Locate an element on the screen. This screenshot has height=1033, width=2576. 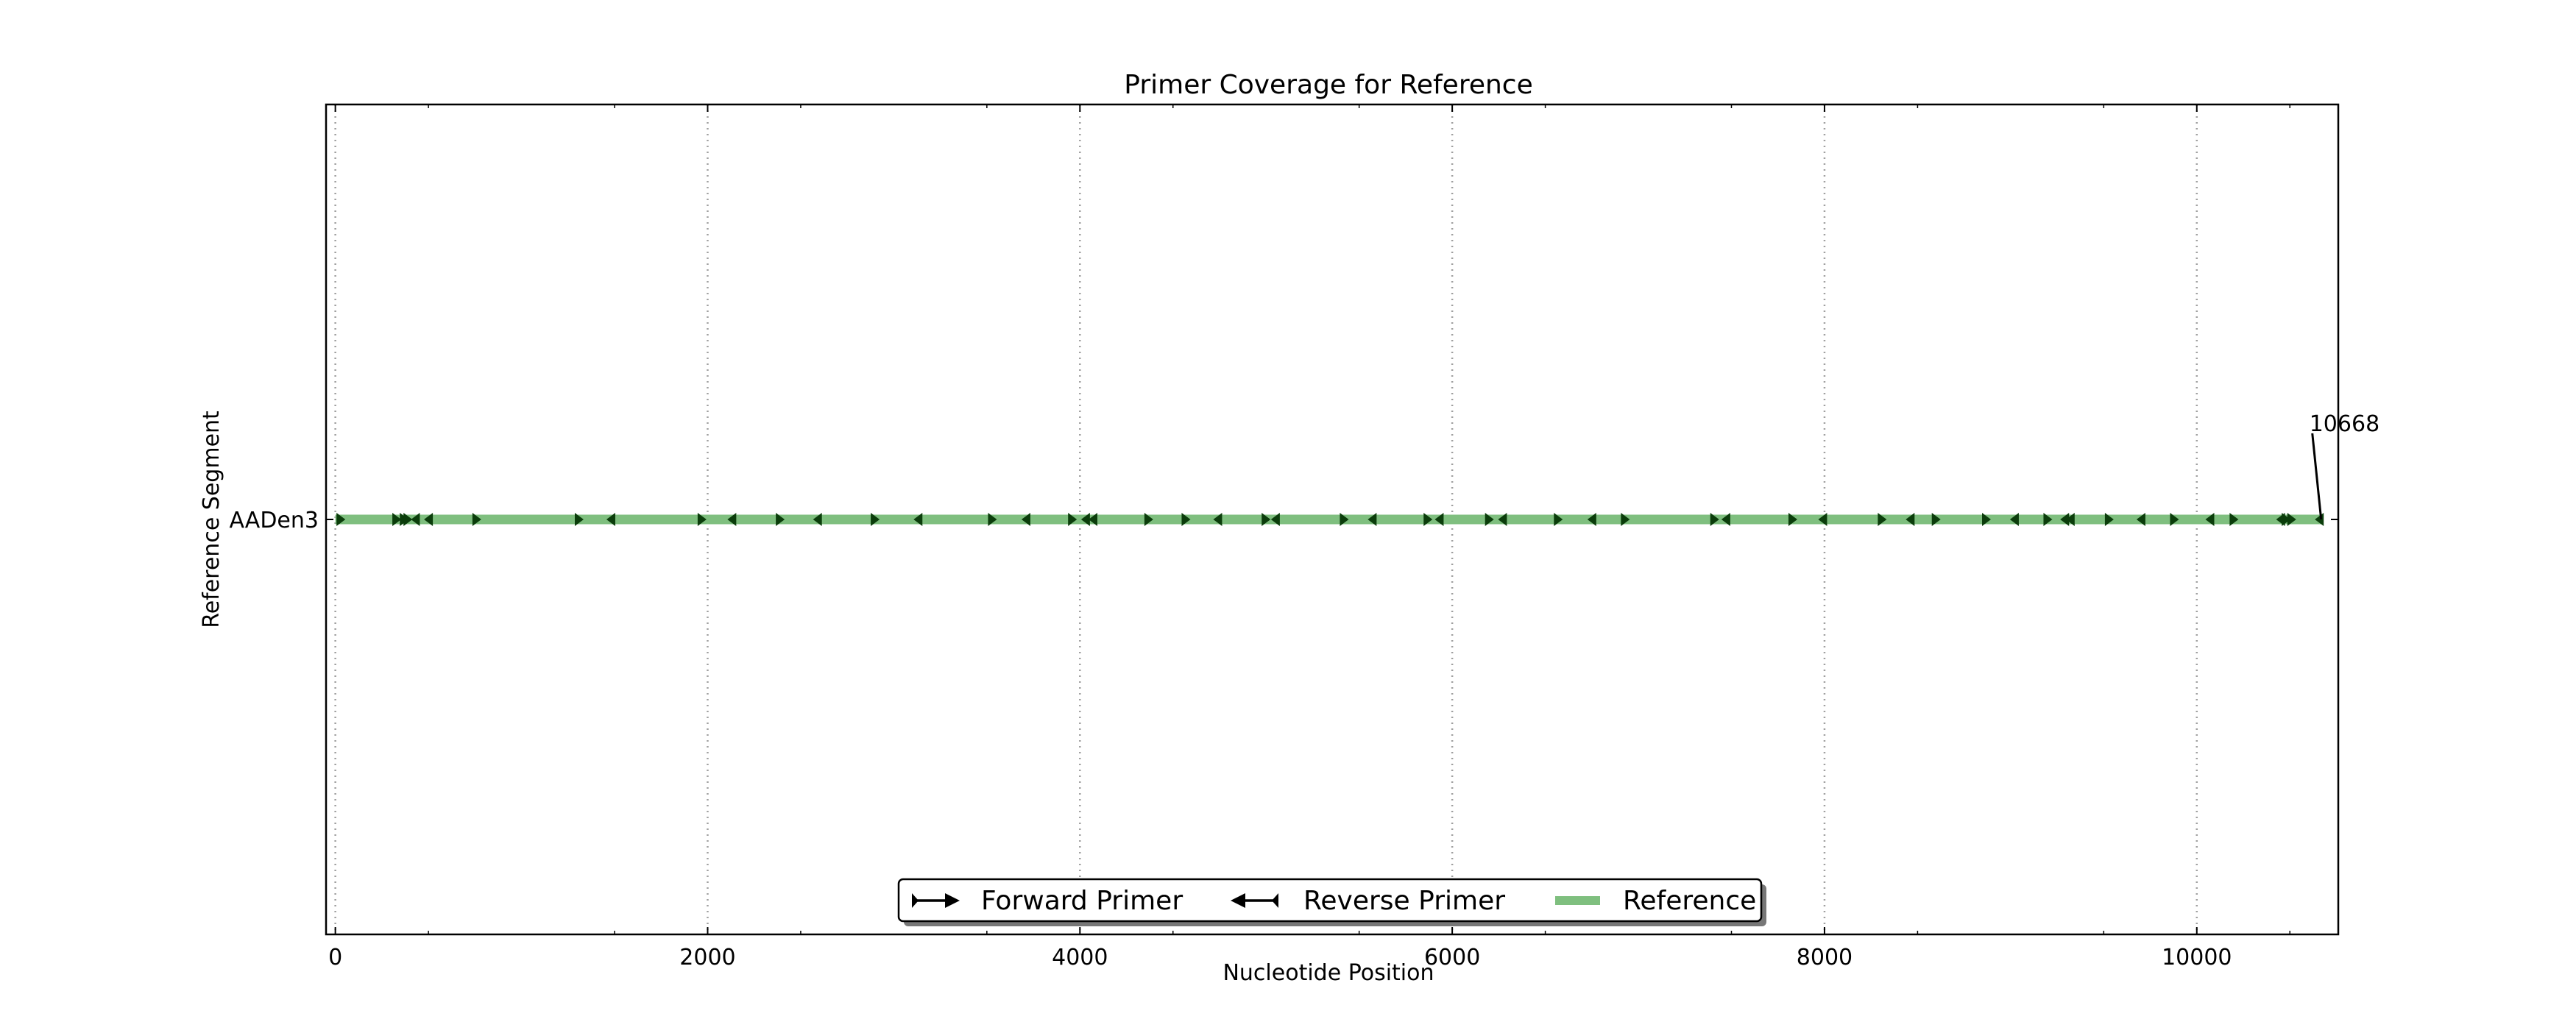
primer-markers-layer is located at coordinates (1330, 519).